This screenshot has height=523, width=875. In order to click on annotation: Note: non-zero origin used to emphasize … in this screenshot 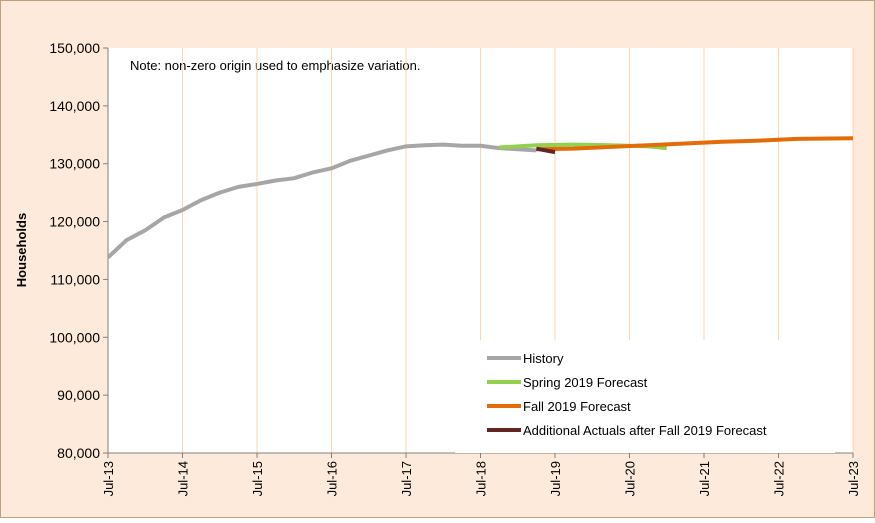, I will do `click(275, 65)`.